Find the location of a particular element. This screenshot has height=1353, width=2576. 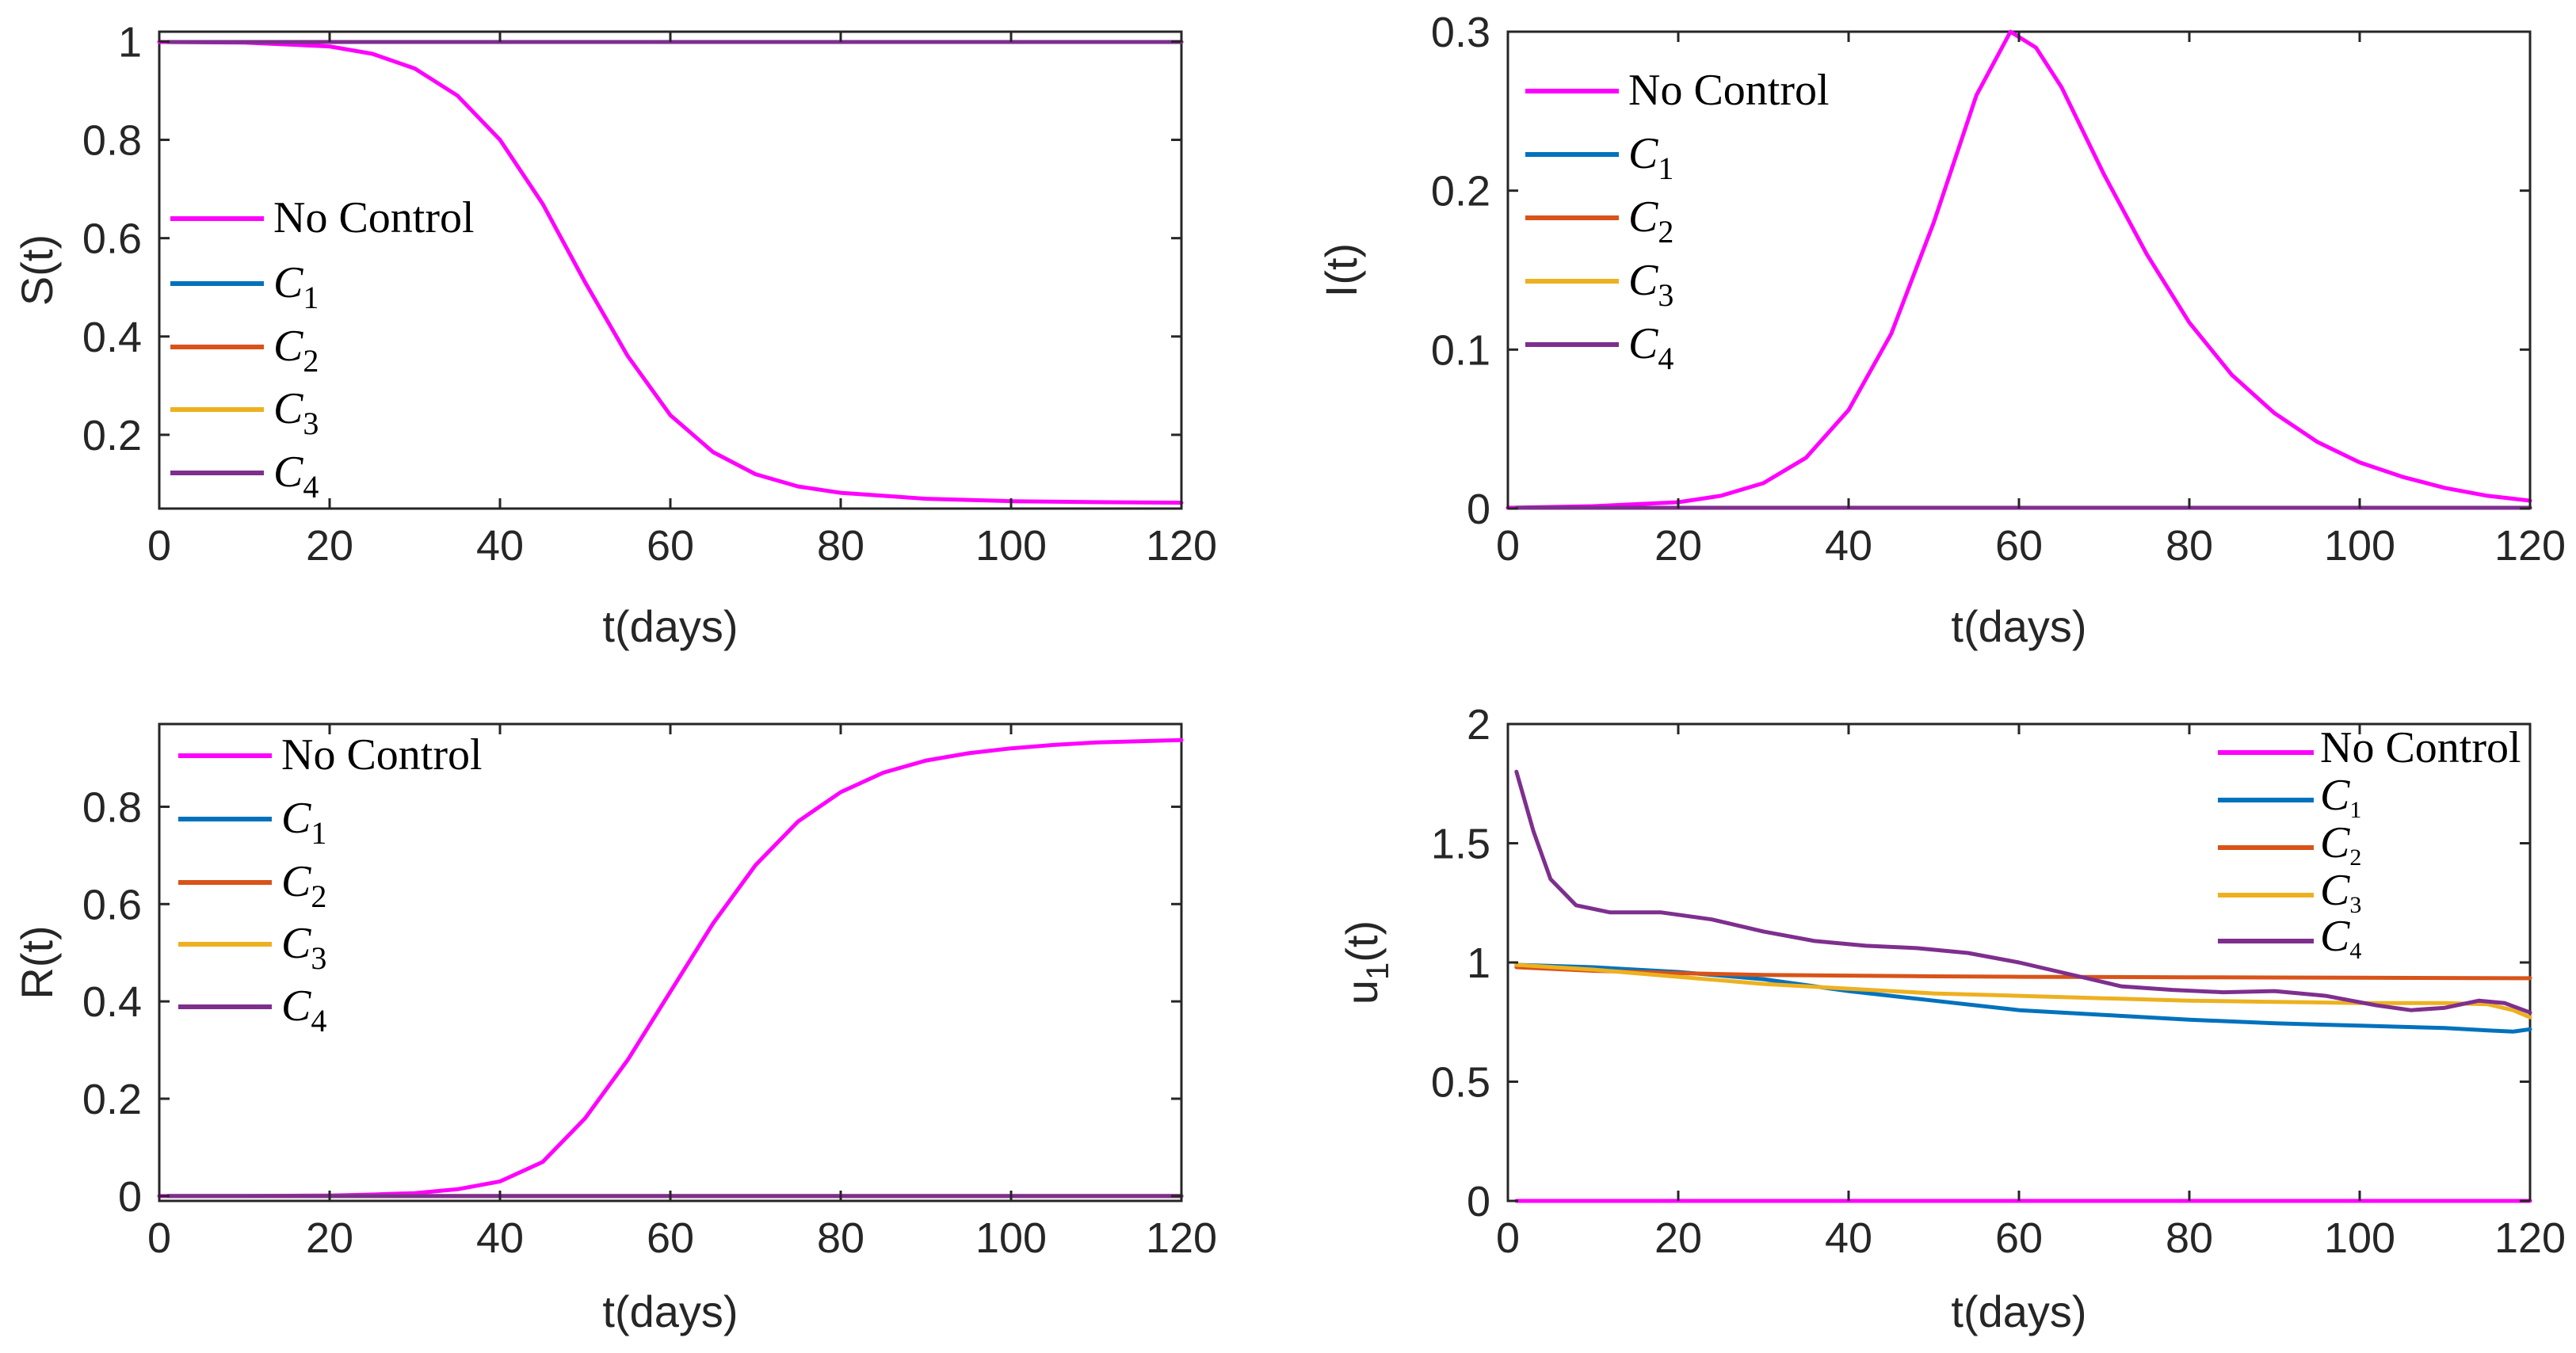

y-tick-label: 0 is located at coordinates (1478, 1201).